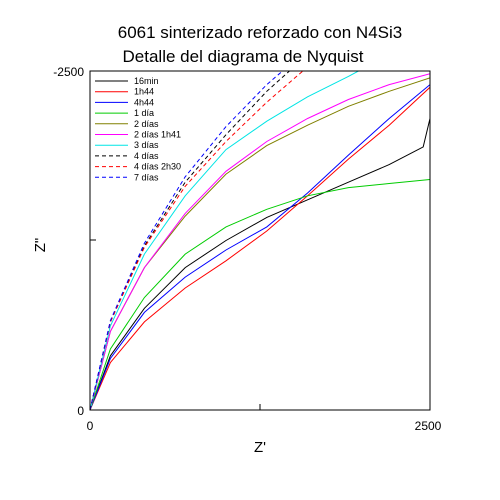  Describe the element at coordinates (157, 135) in the screenshot. I see `legend-label-5: 2 días 1h41` at that location.